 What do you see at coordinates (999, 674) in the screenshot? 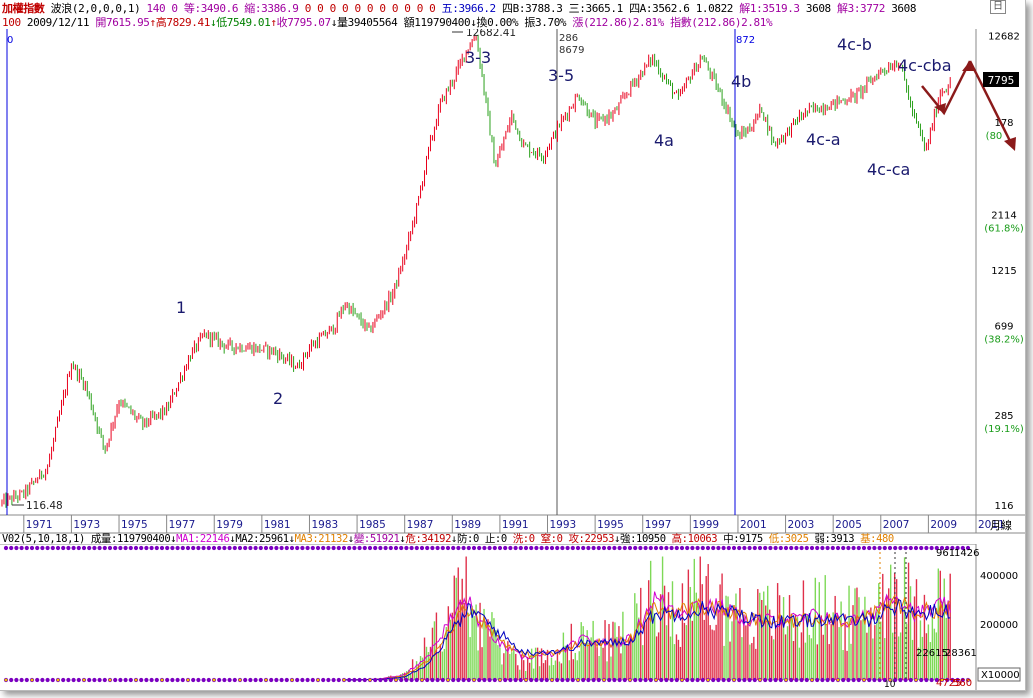
I see `vol-unit-box` at bounding box center [999, 674].